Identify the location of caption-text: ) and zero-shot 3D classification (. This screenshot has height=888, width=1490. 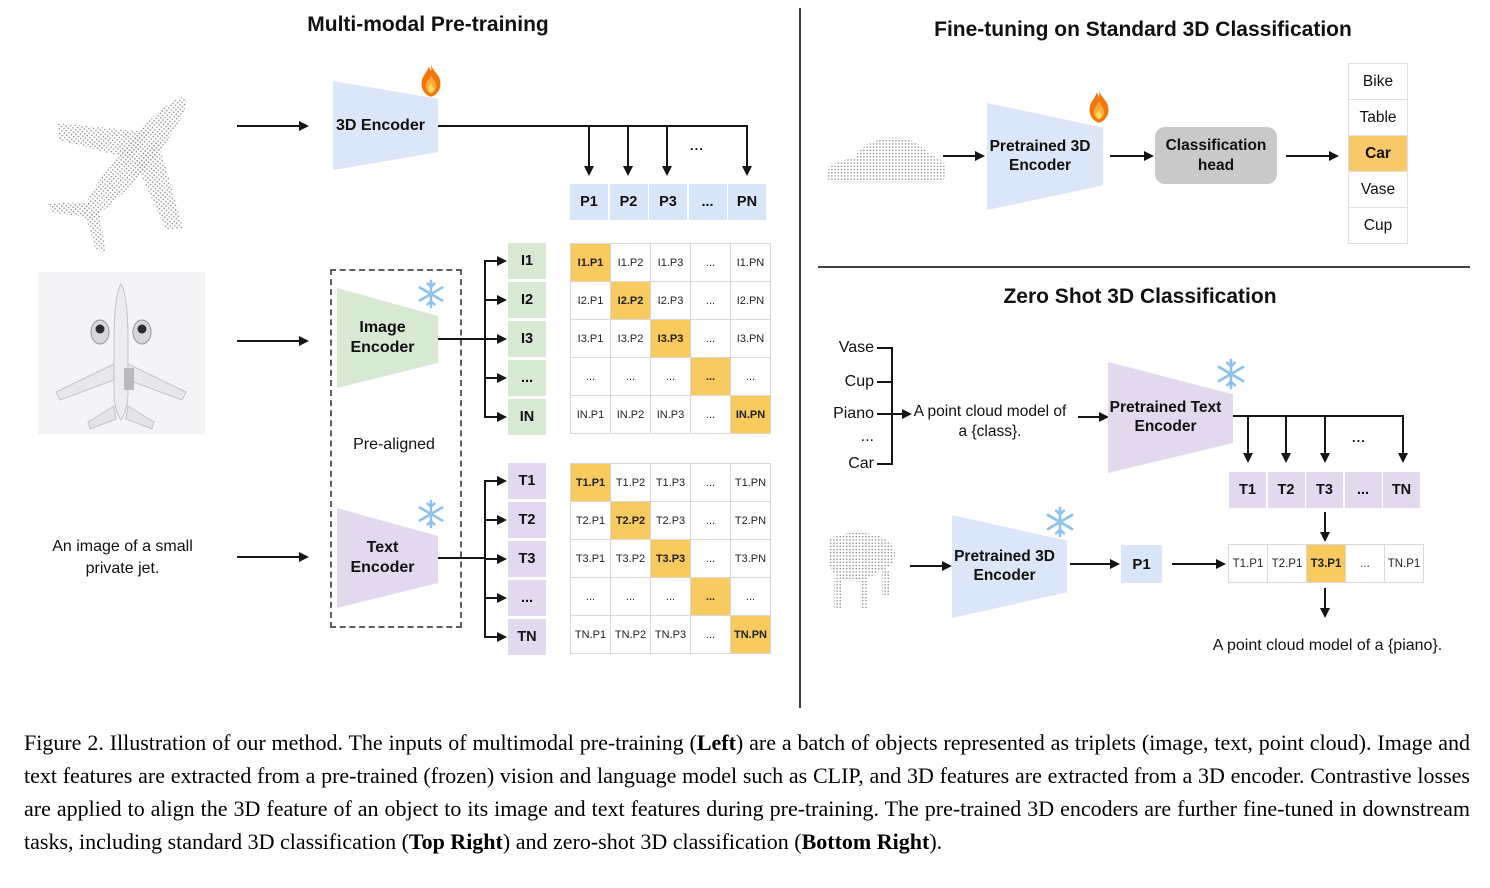
(652, 841).